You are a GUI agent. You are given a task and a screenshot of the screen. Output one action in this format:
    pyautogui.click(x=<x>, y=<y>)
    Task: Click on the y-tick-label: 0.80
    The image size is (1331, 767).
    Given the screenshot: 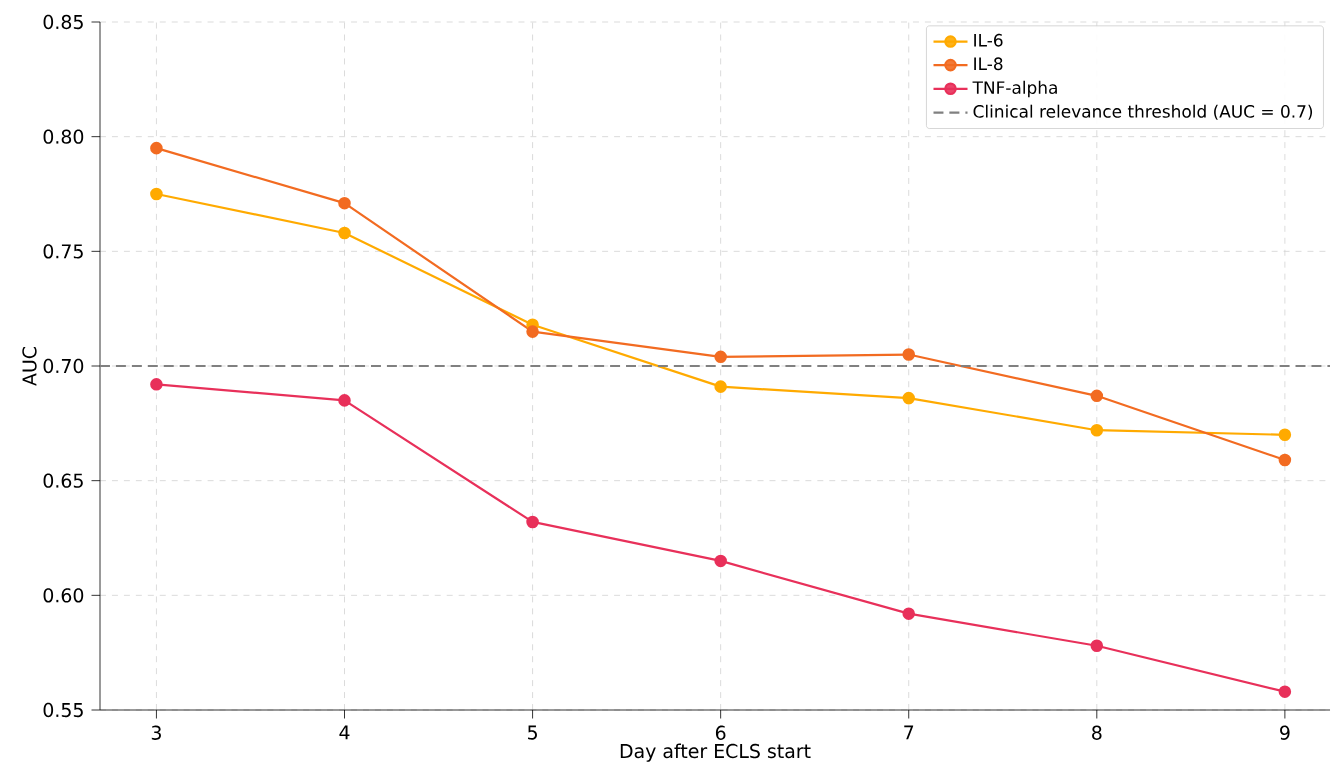 What is the action you would take?
    pyautogui.click(x=63, y=136)
    